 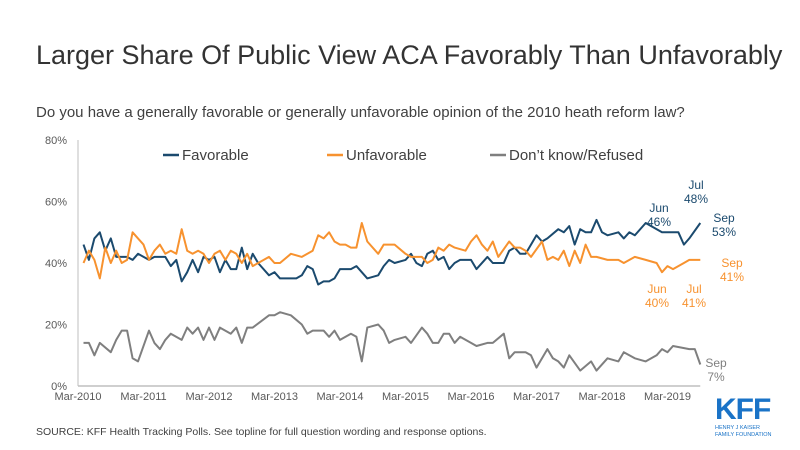 What do you see at coordinates (601, 397) in the screenshot?
I see `x-tick-label: Mar-2018` at bounding box center [601, 397].